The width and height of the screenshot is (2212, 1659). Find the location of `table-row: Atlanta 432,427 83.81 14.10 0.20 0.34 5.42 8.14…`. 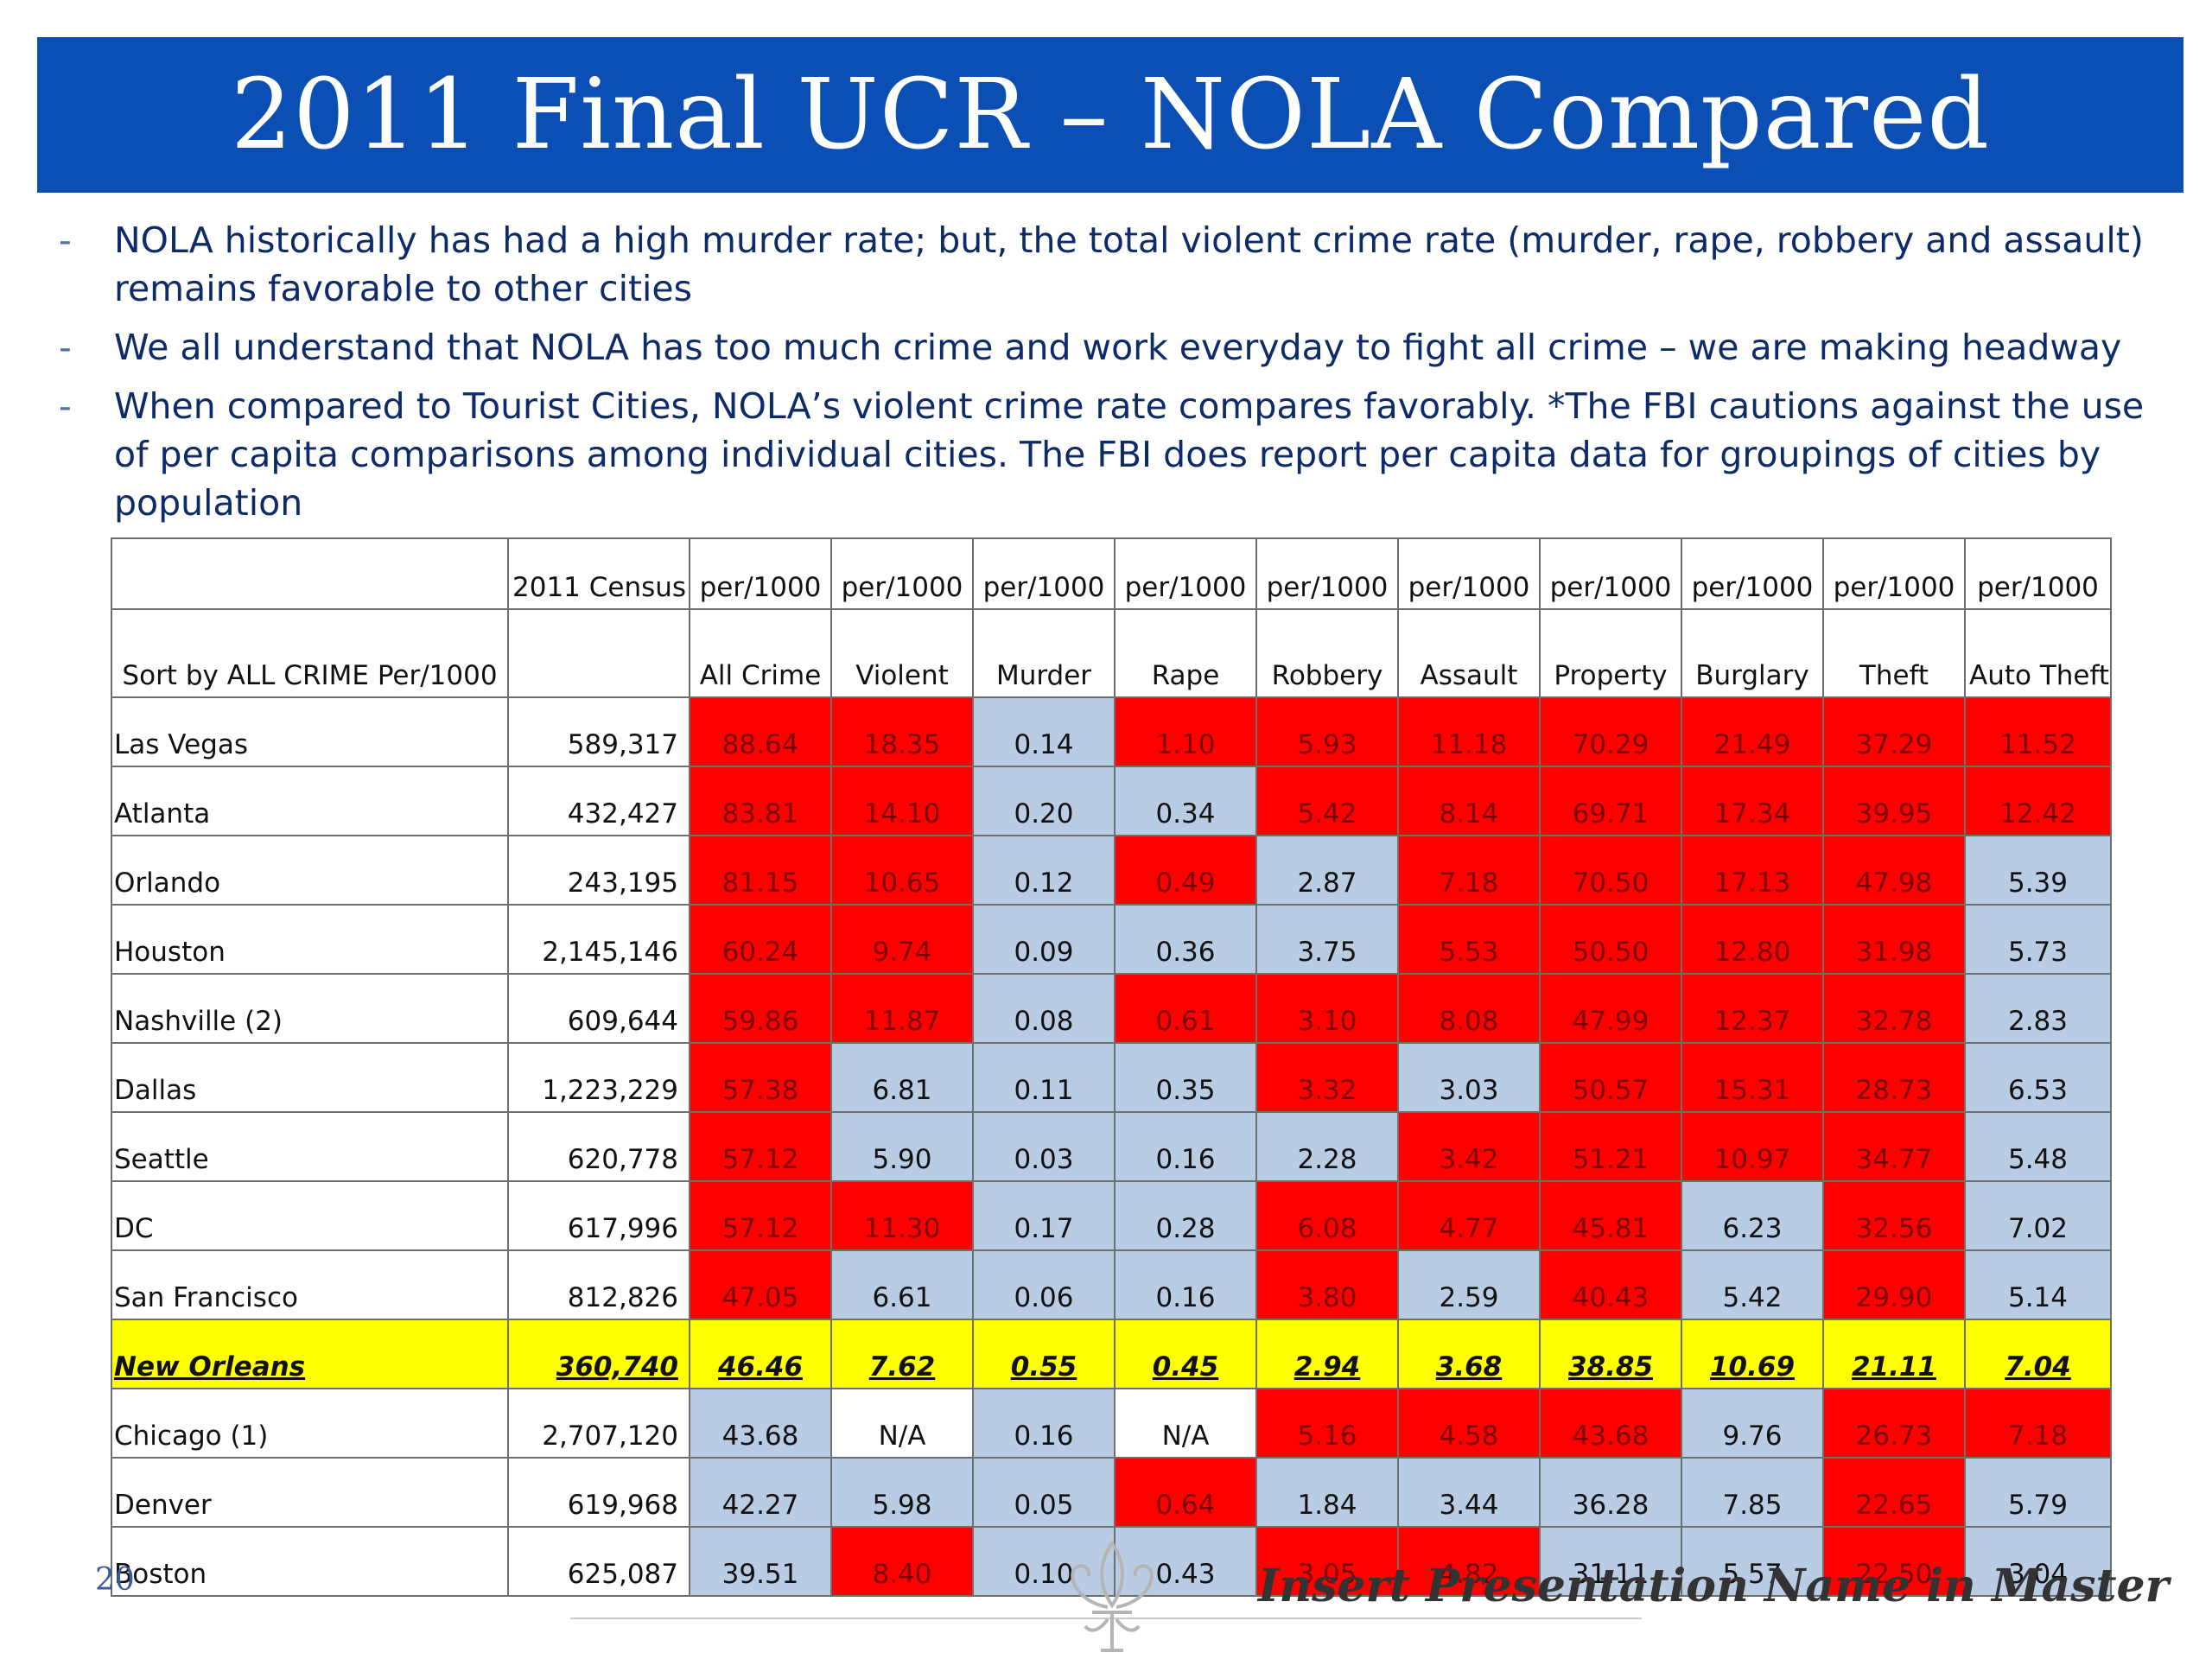

table-row: Atlanta 432,427 83.81 14.10 0.20 0.34 5.42 8.14… is located at coordinates (1111, 801).